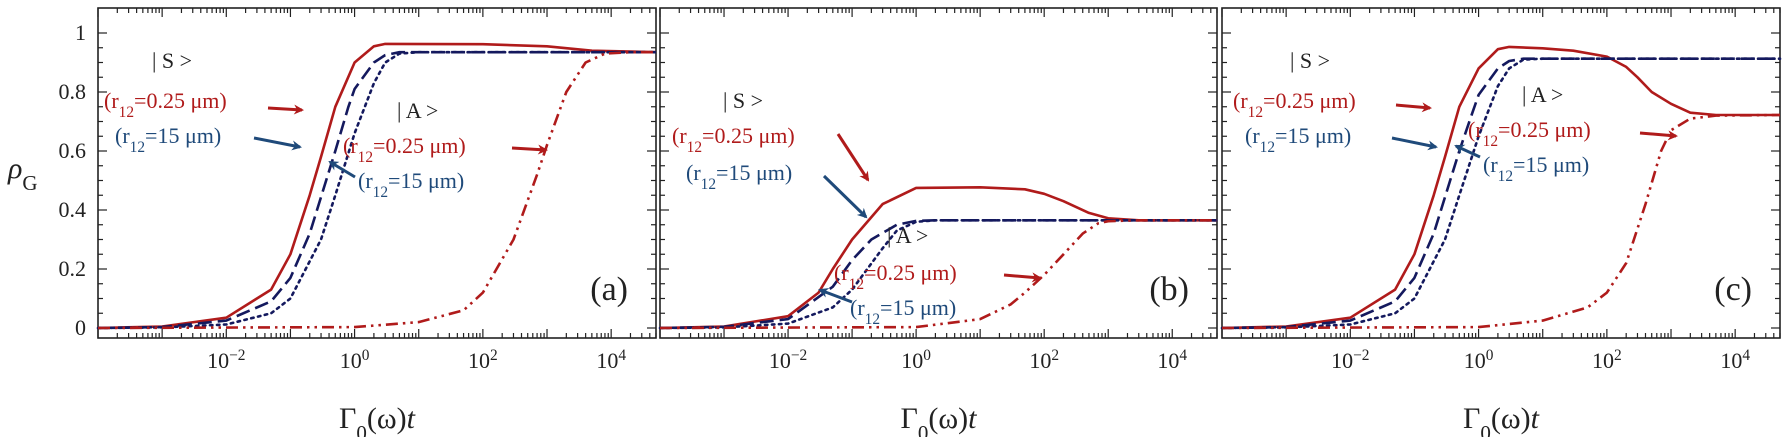 Image resolution: width=1782 pixels, height=442 pixels. I want to click on y-axis-label: ρG, so click(22, 173).